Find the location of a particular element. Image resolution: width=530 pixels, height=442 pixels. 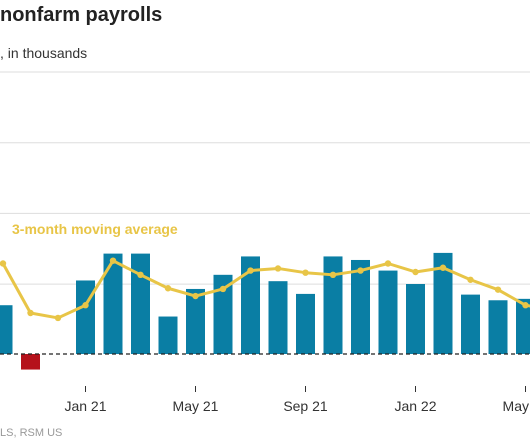

x-tick-label: May 22 is located at coordinates (516, 406).